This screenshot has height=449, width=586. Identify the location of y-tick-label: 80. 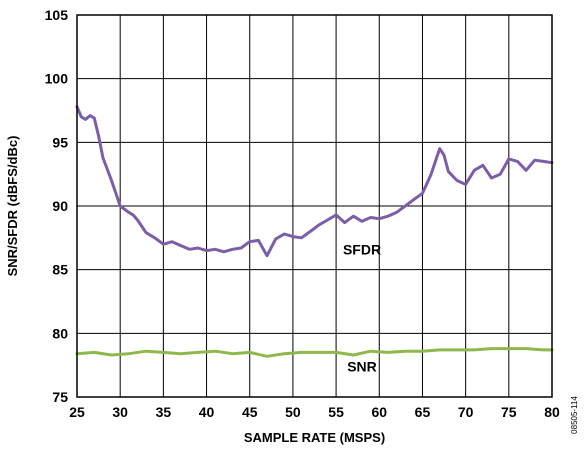
(60, 333).